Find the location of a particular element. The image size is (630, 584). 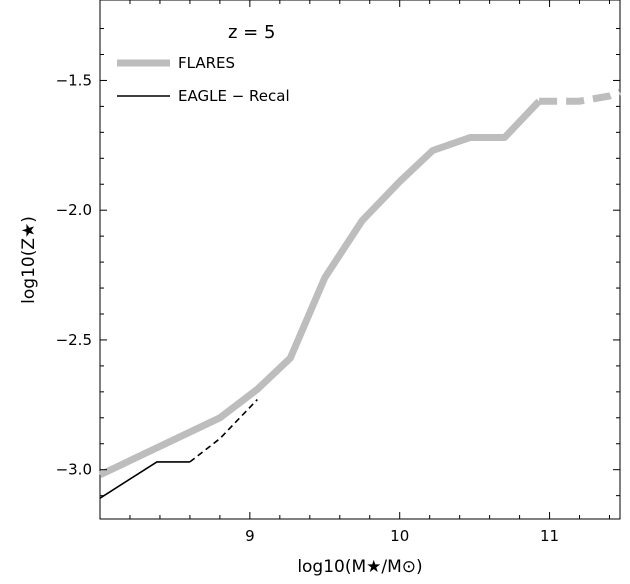

y-tick-label: −1.5 is located at coordinates (74, 80).